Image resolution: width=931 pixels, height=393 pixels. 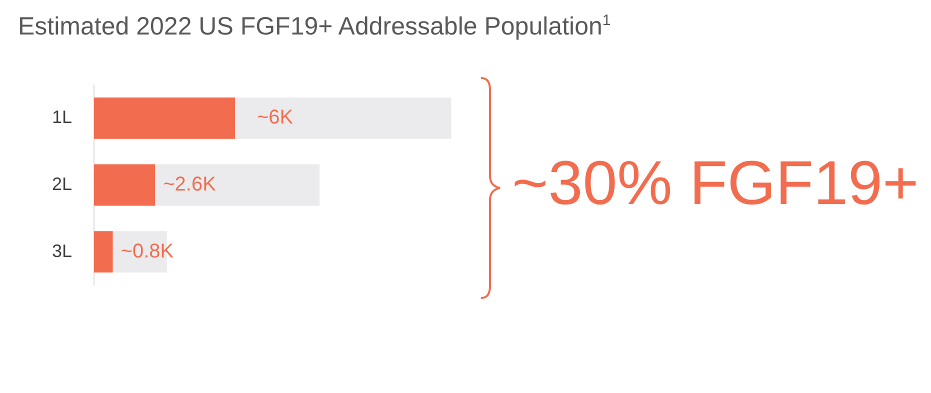 I want to click on data-label: ~0.8K, so click(x=147, y=251).